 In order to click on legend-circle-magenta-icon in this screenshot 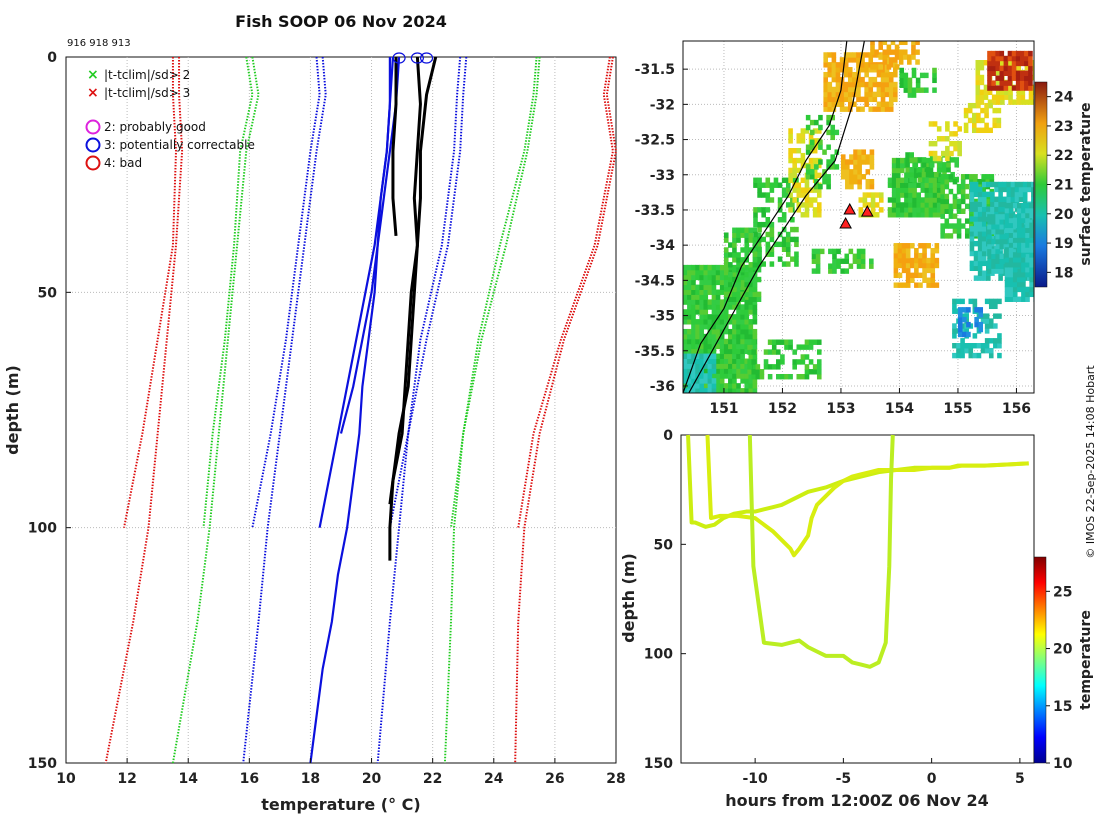, I will do `click(93, 127)`.